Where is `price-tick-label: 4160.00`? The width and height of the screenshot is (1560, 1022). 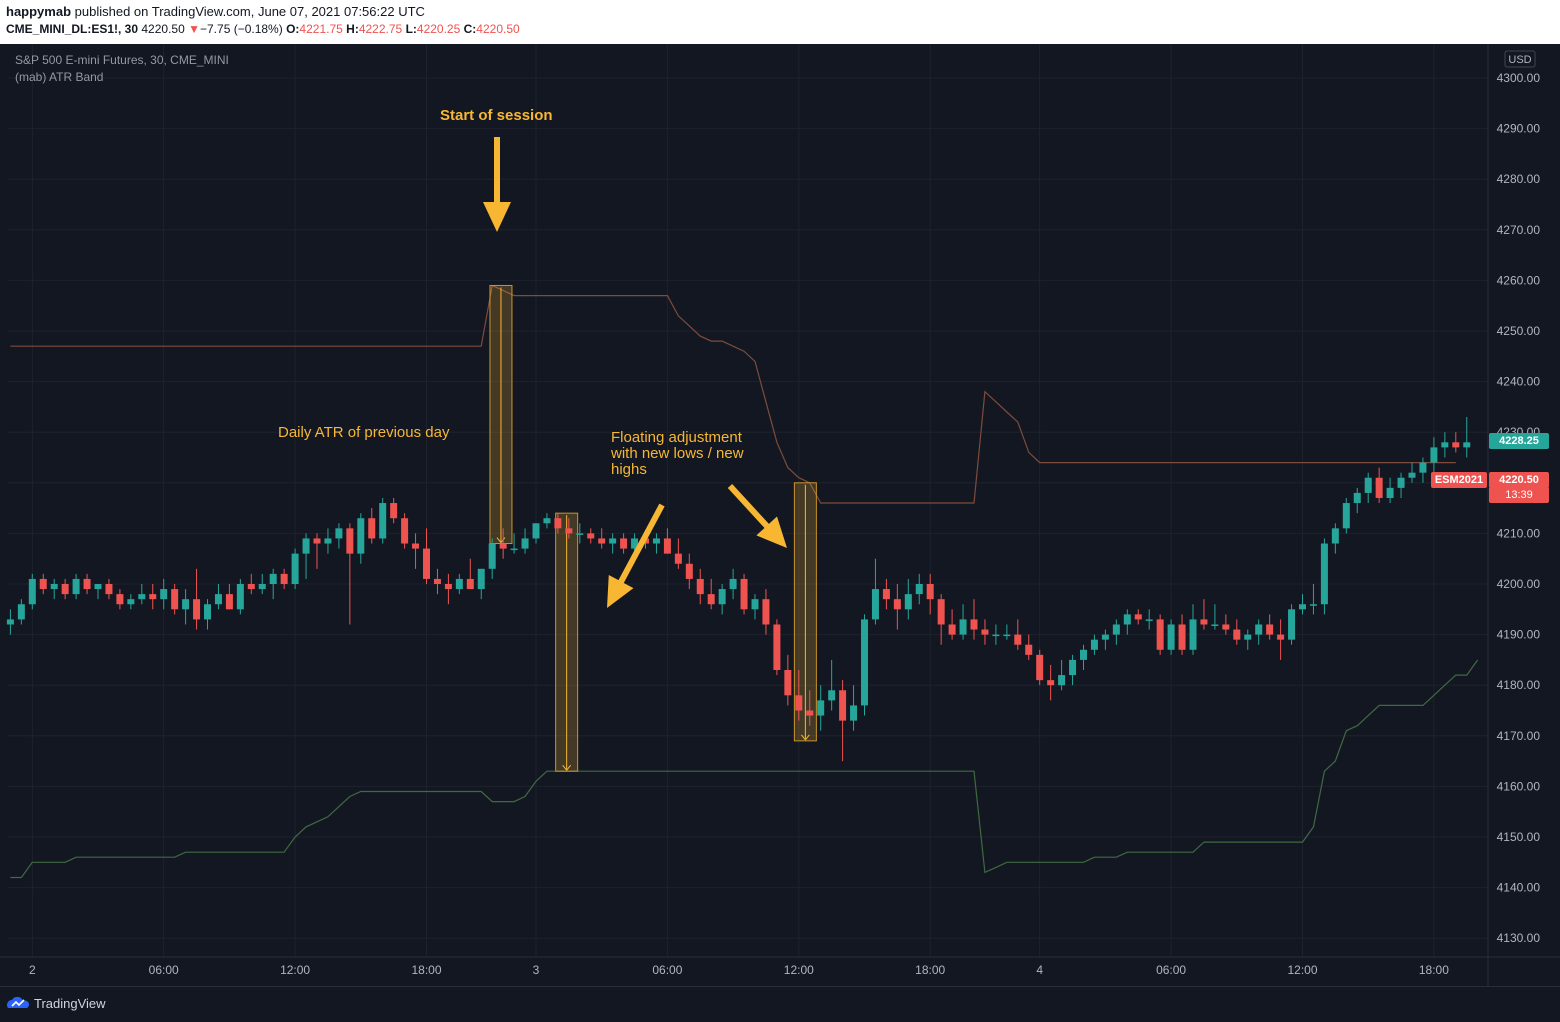 price-tick-label: 4160.00 is located at coordinates (1519, 786).